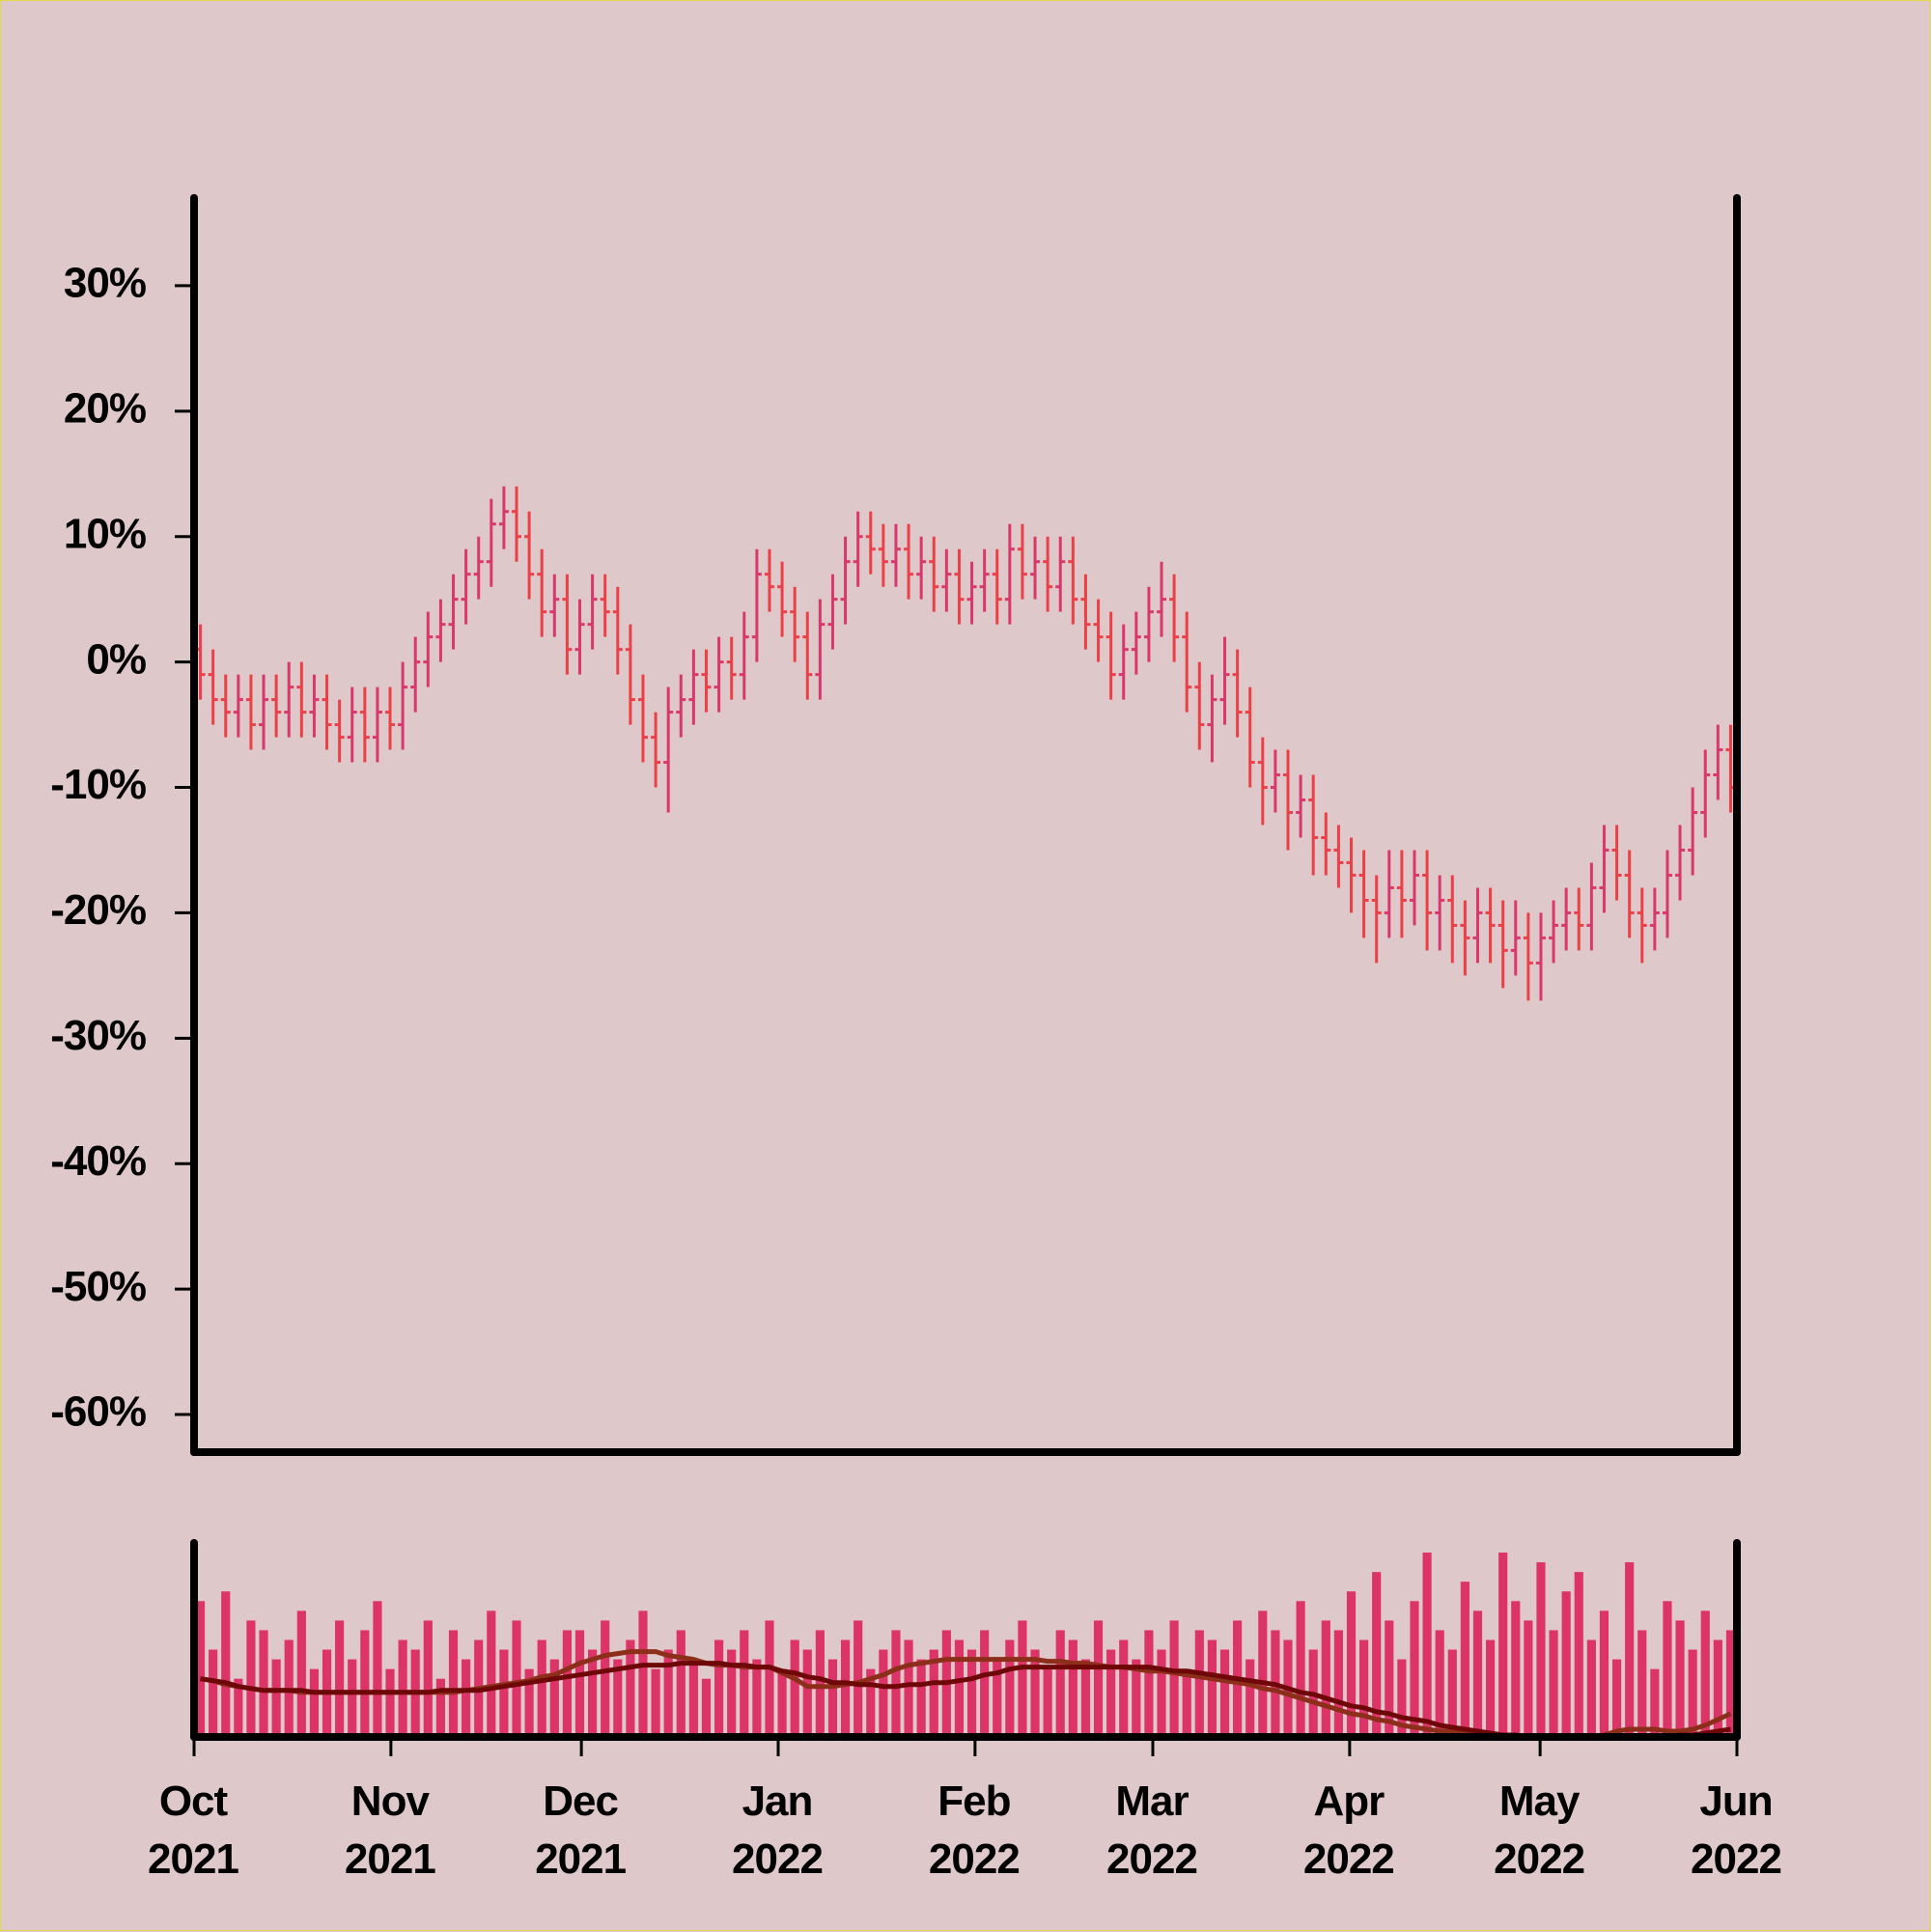 This screenshot has width=1931, height=1932. Describe the element at coordinates (98, 1035) in the screenshot. I see `y-tick-label: -30%` at that location.